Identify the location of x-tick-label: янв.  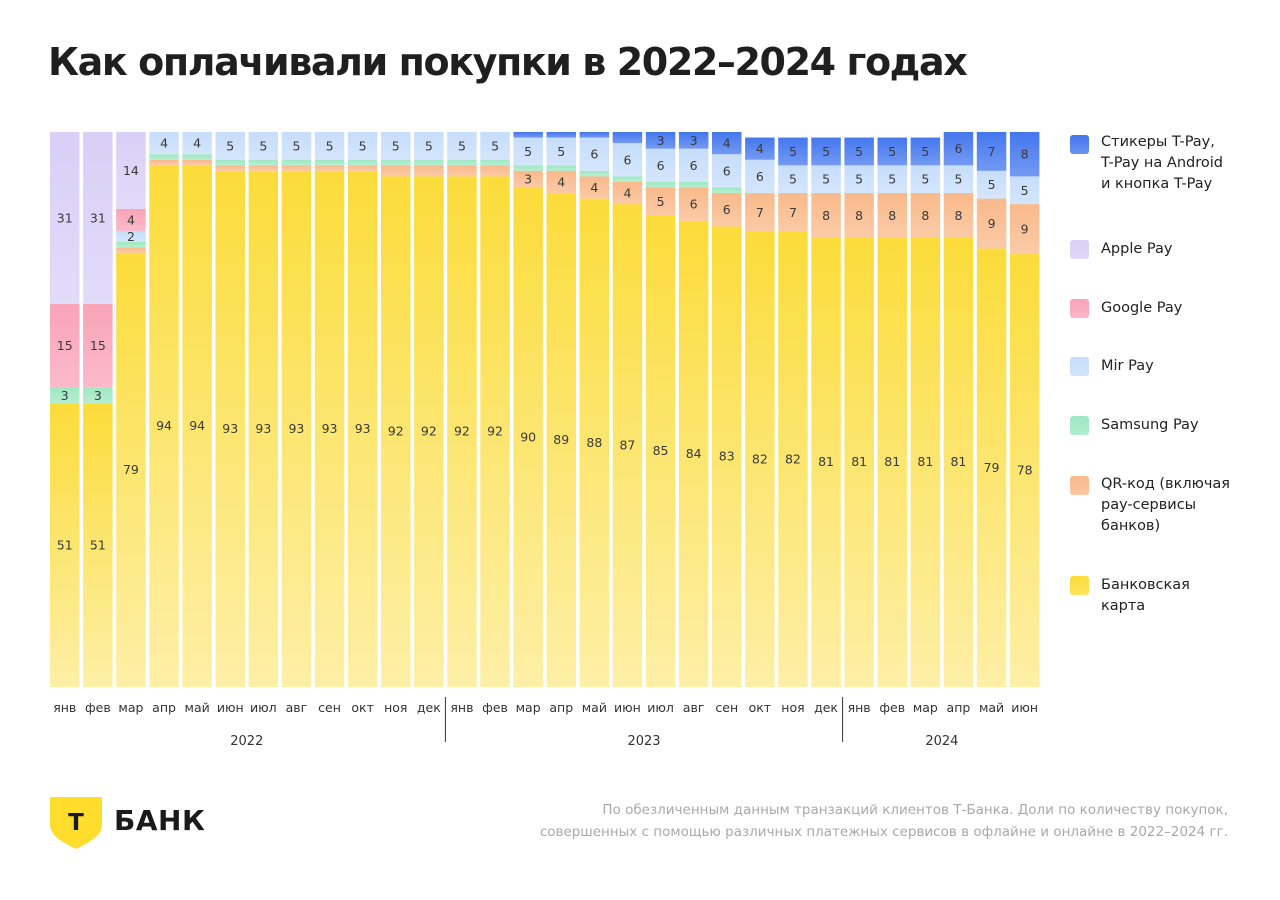
(859, 707).